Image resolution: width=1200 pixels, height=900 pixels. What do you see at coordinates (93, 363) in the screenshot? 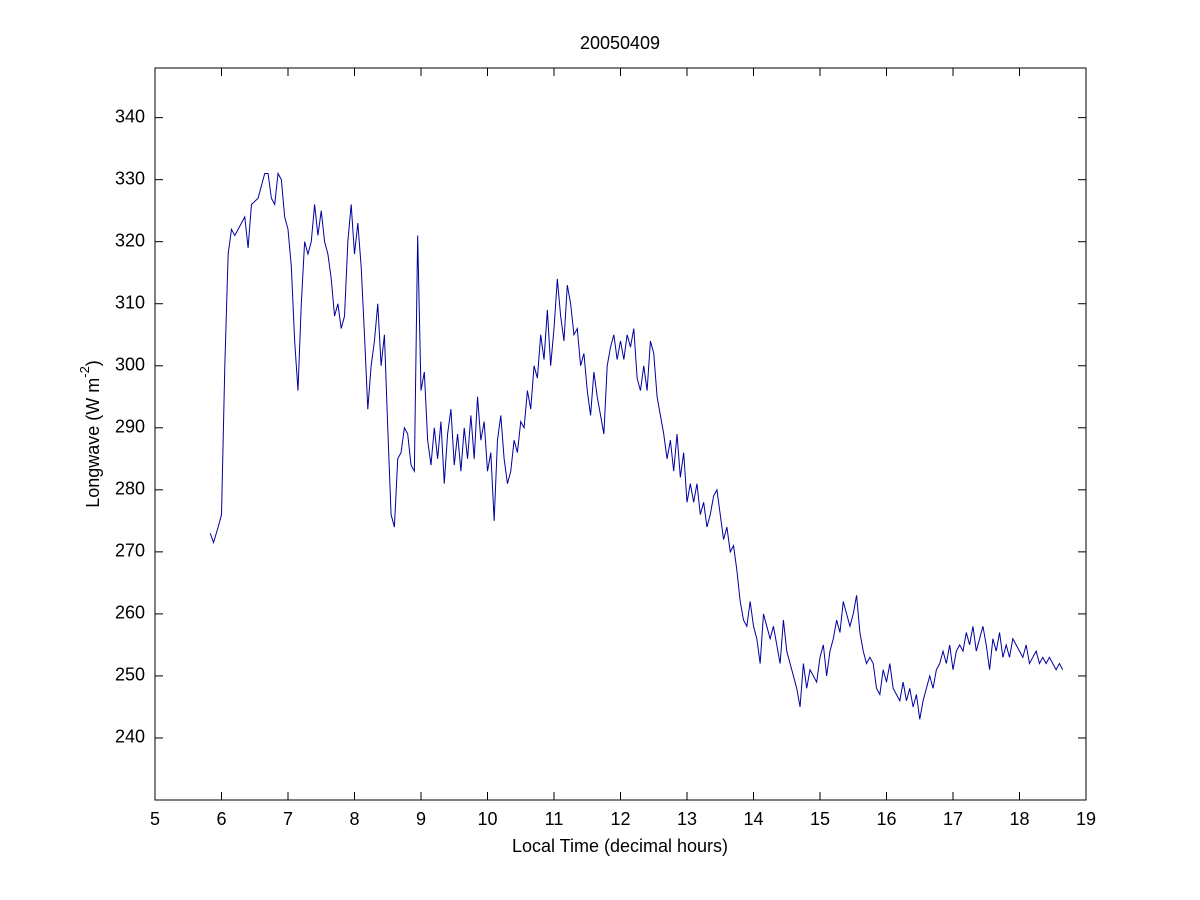
I see `y-axis-label-end: )` at bounding box center [93, 363].